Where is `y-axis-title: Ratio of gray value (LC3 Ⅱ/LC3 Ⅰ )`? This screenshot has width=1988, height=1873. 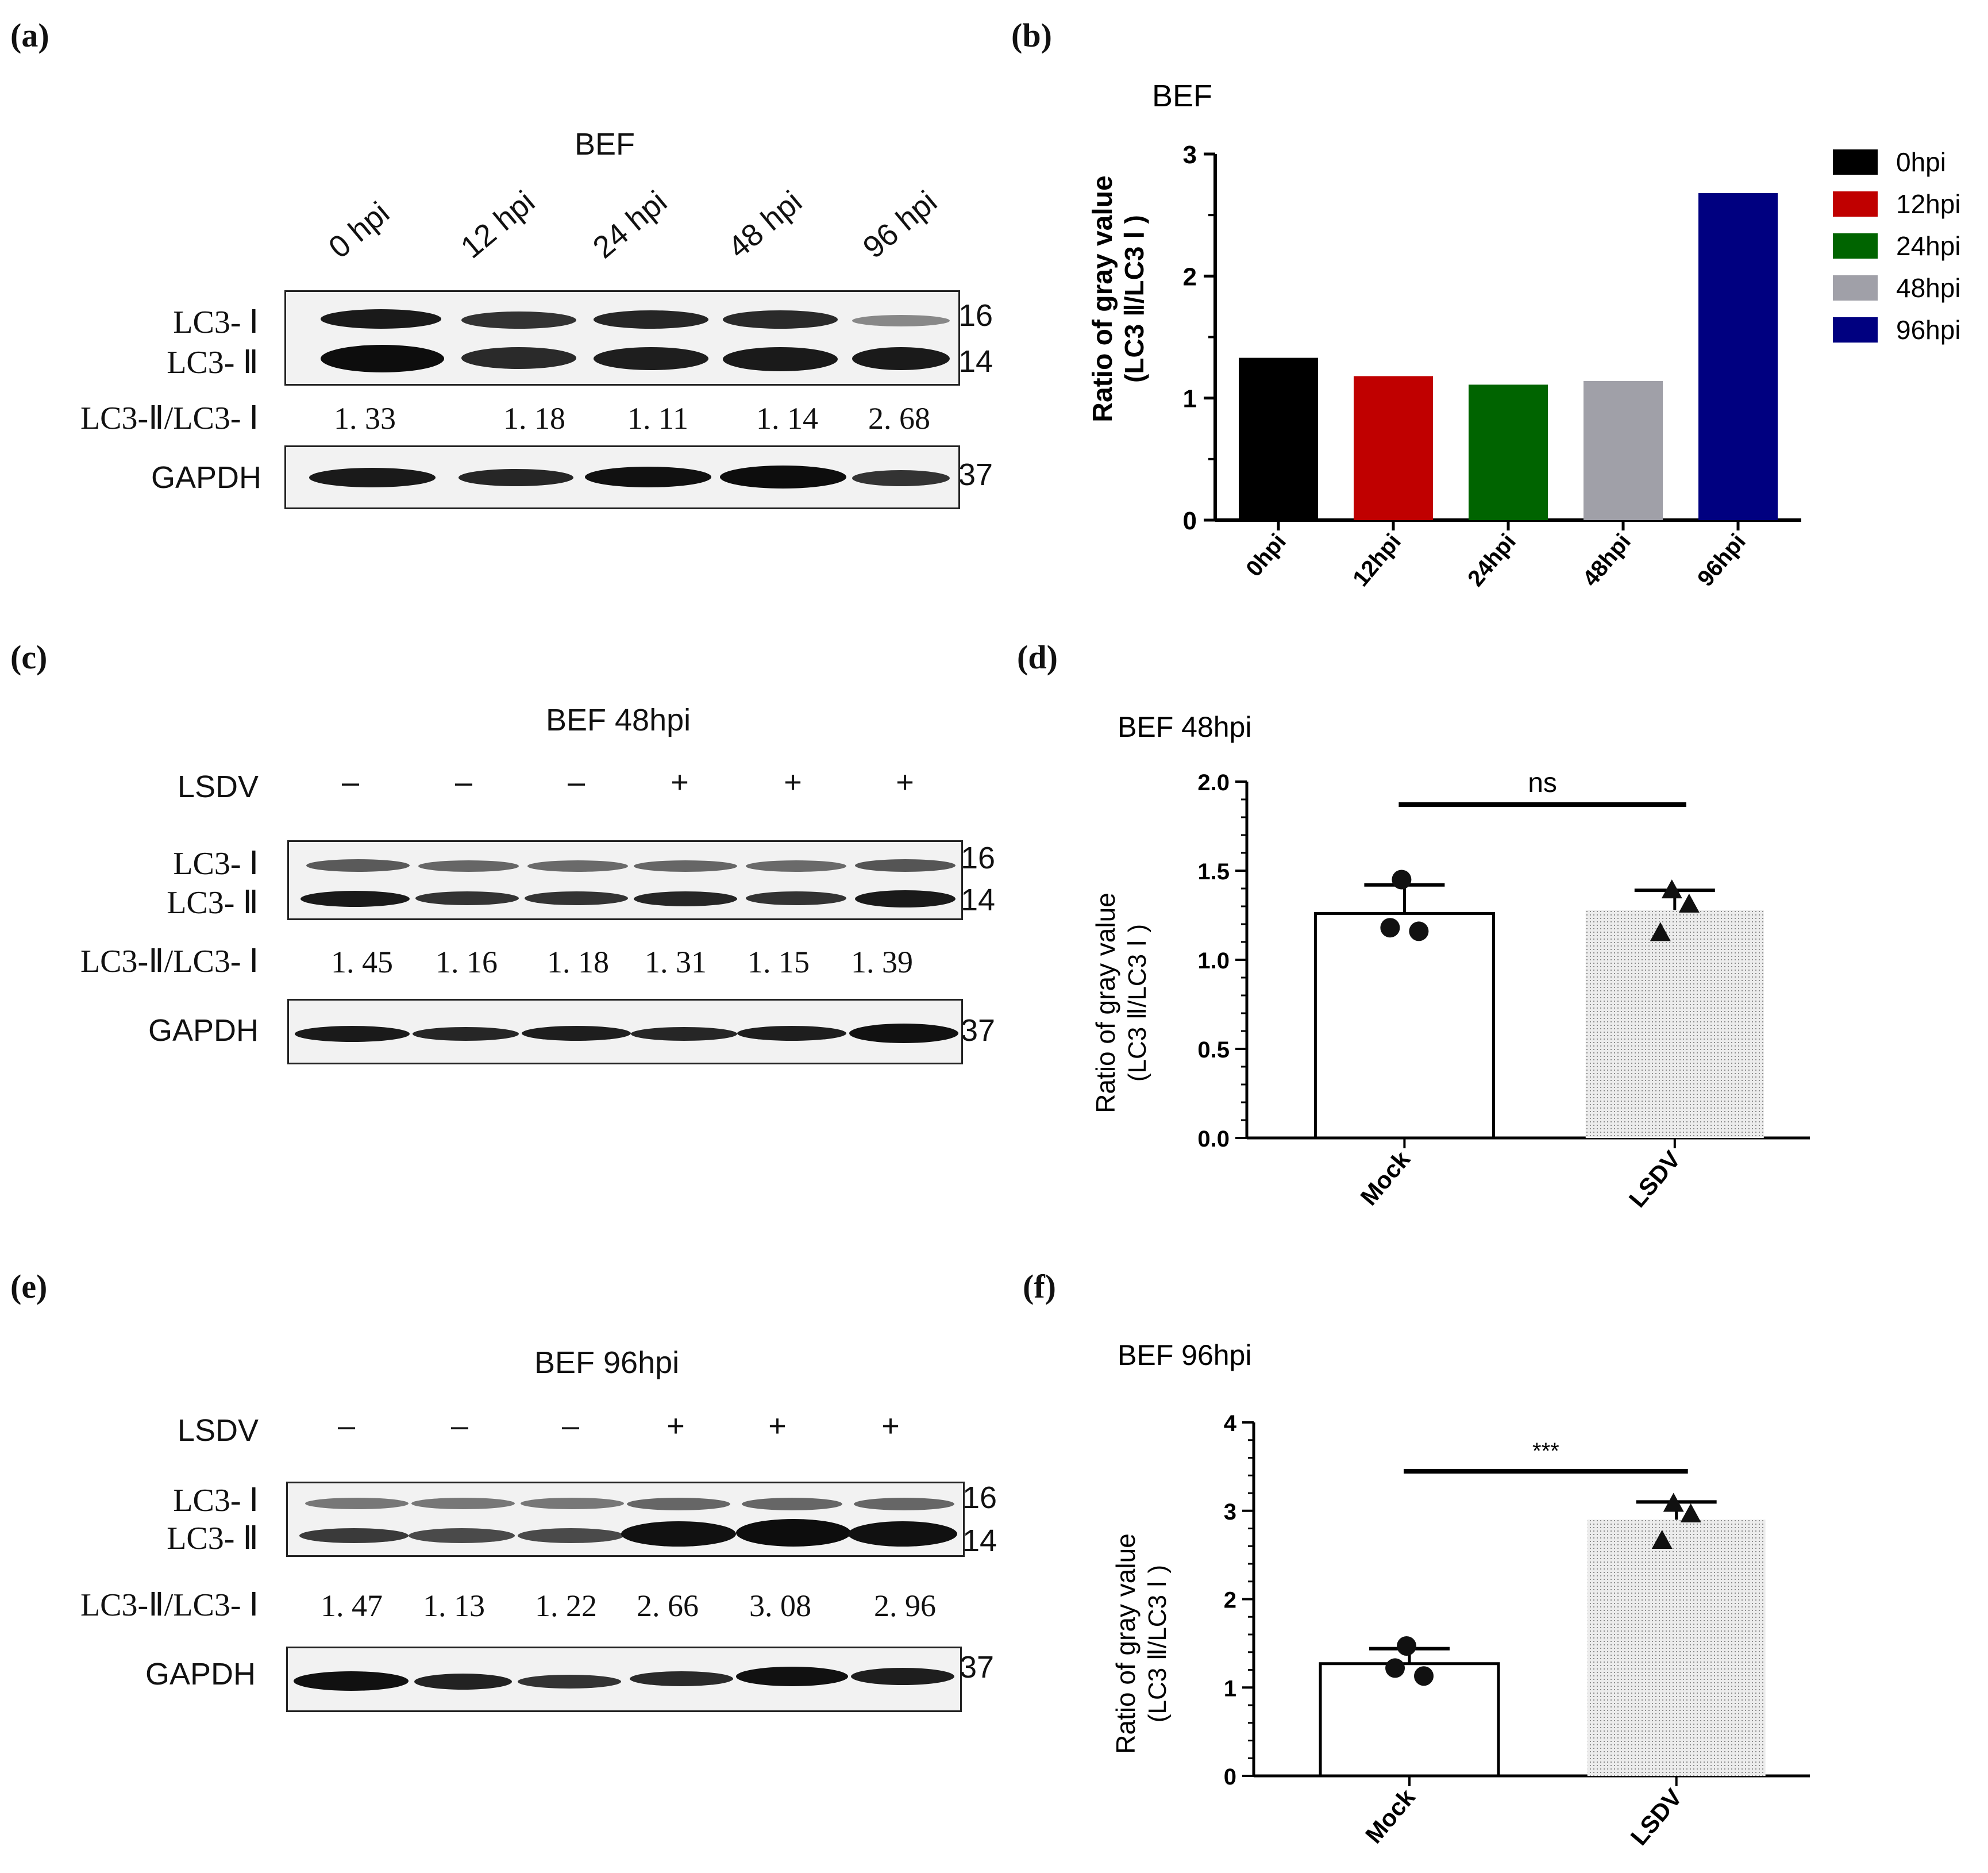
y-axis-title: Ratio of gray value (LC3 Ⅱ/LC3 Ⅰ ) is located at coordinates (1118, 299).